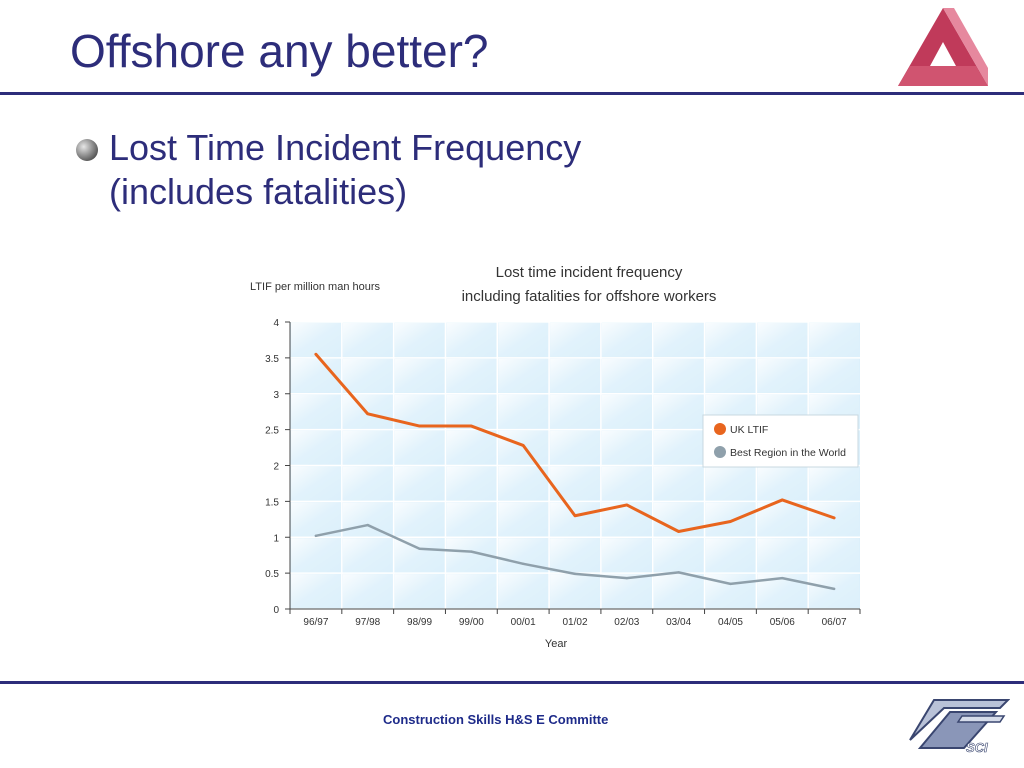 This screenshot has width=1024, height=768. I want to click on y-tick-label: 2.5, so click(272, 431).